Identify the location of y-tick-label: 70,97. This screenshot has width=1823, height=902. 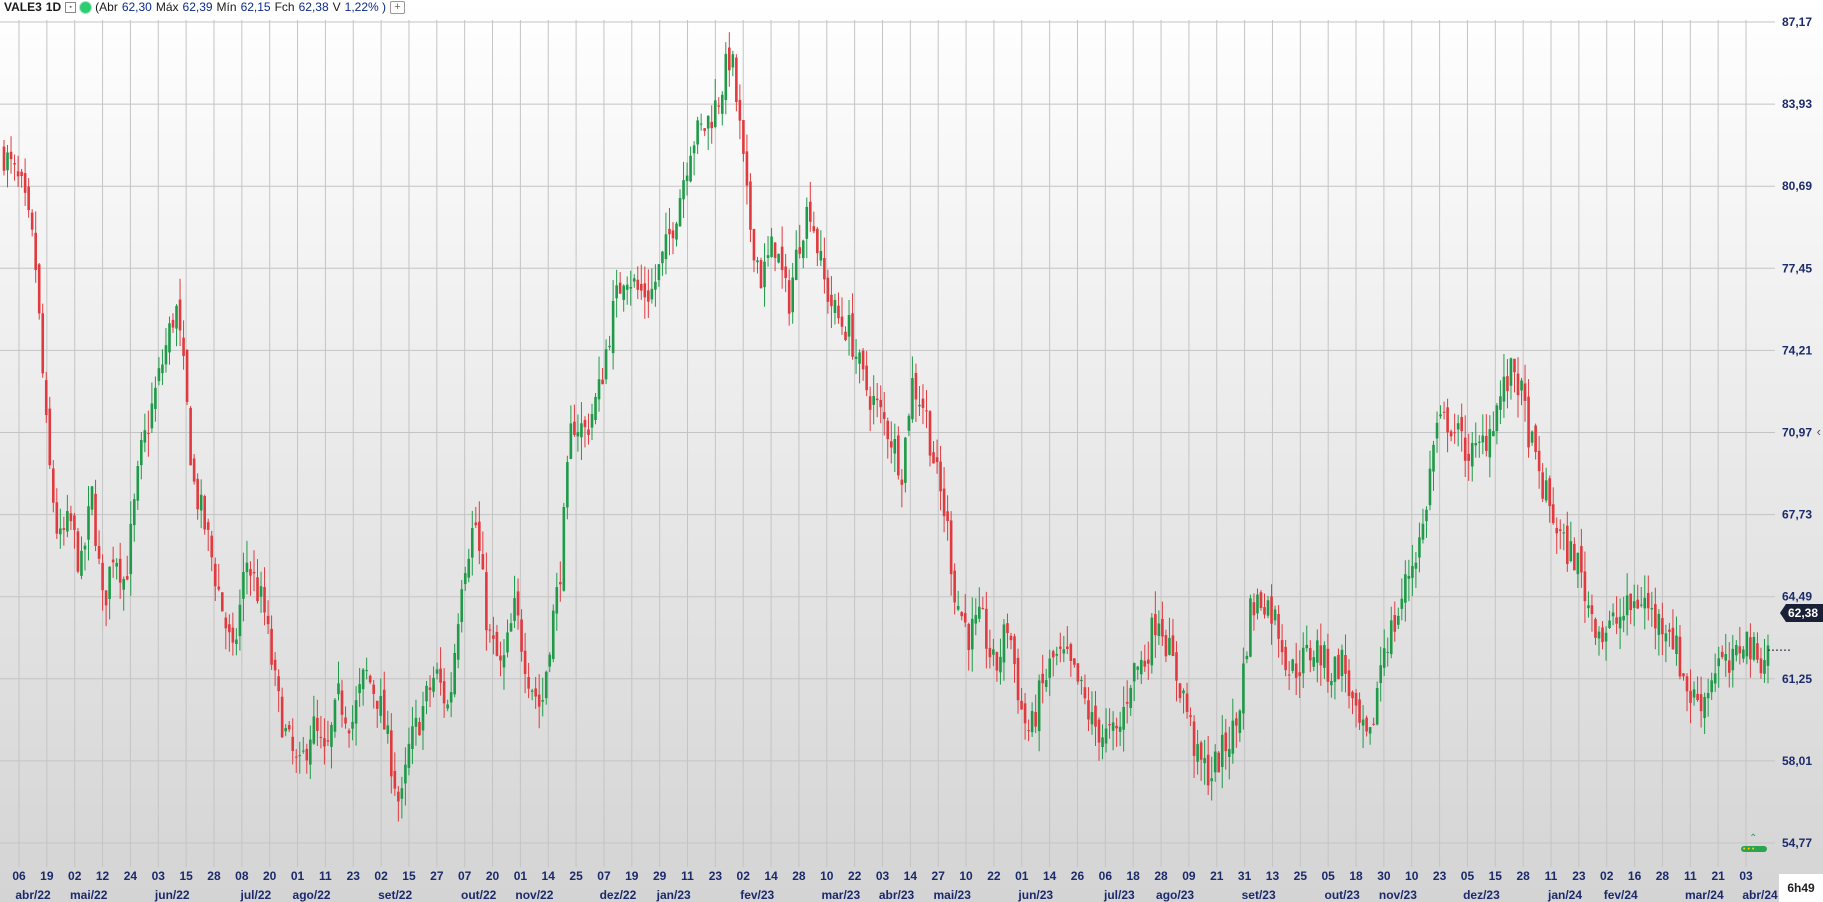
(1797, 433).